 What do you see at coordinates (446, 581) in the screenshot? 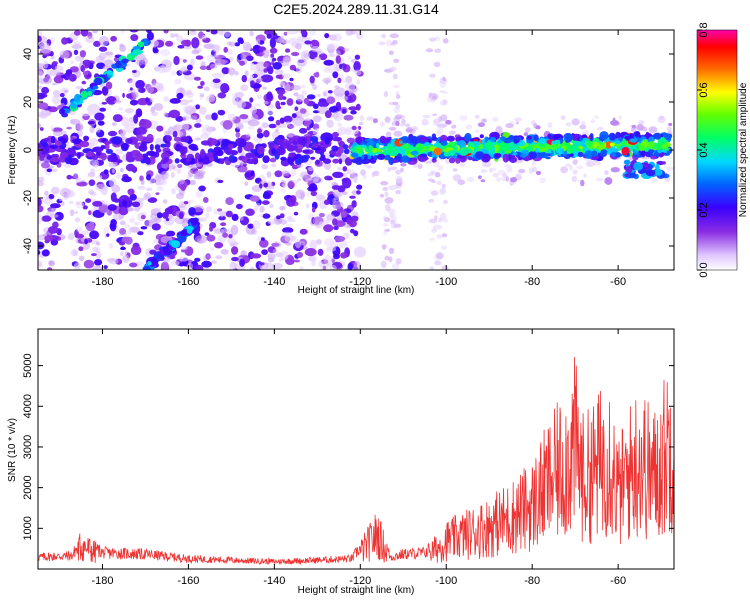
I see `x-tick-label: -100` at bounding box center [446, 581].